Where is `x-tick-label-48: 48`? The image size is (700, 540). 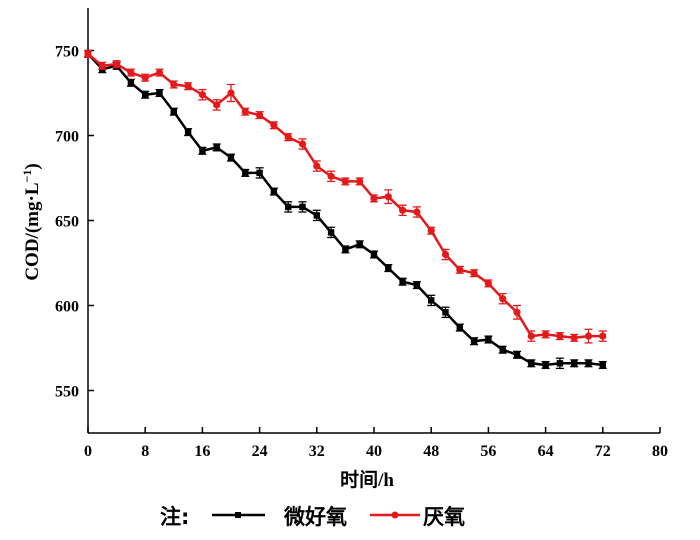
x-tick-label-48: 48 is located at coordinates (431, 451).